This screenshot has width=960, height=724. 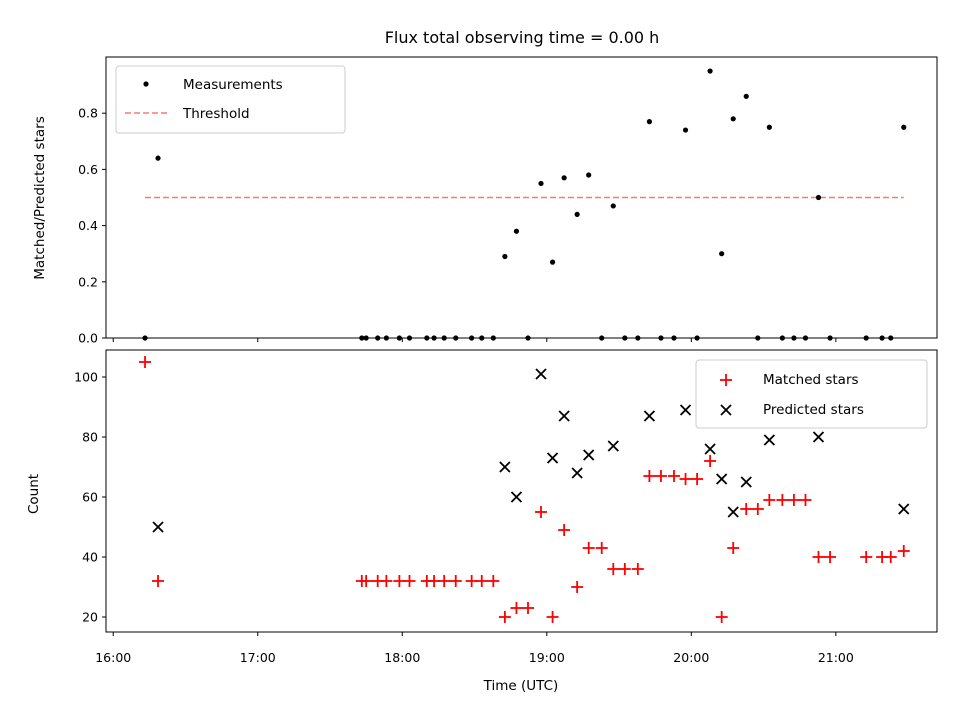 I want to click on bottom-x-tick-label: 17:00, so click(x=258, y=657).